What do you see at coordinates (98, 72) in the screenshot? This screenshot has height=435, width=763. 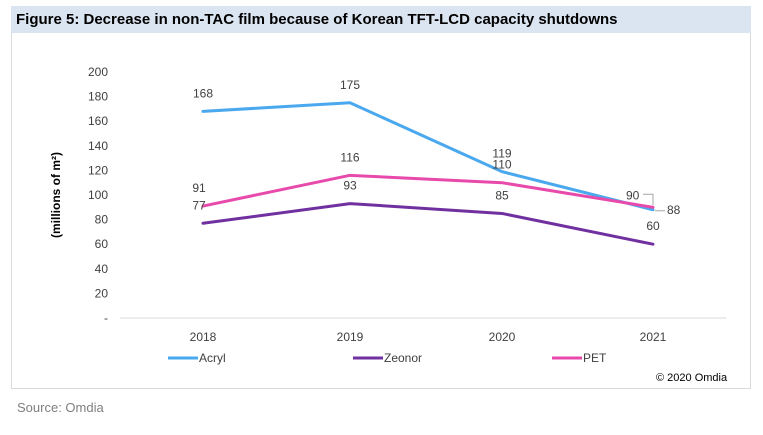 I see `y-tick-label: 200` at bounding box center [98, 72].